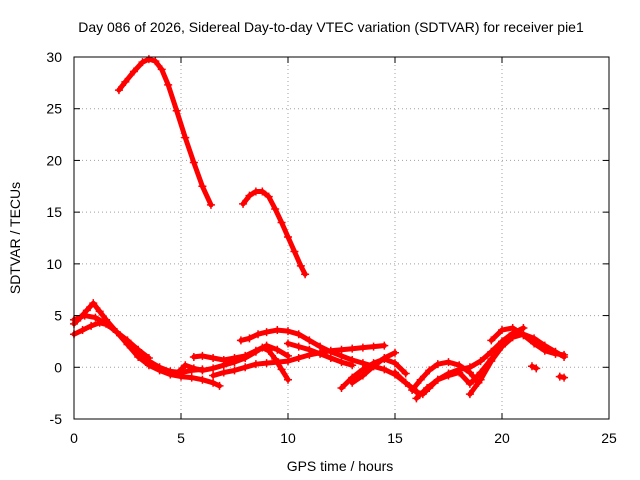  What do you see at coordinates (340, 466) in the screenshot?
I see `x-axis-title: GPS time / hours` at bounding box center [340, 466].